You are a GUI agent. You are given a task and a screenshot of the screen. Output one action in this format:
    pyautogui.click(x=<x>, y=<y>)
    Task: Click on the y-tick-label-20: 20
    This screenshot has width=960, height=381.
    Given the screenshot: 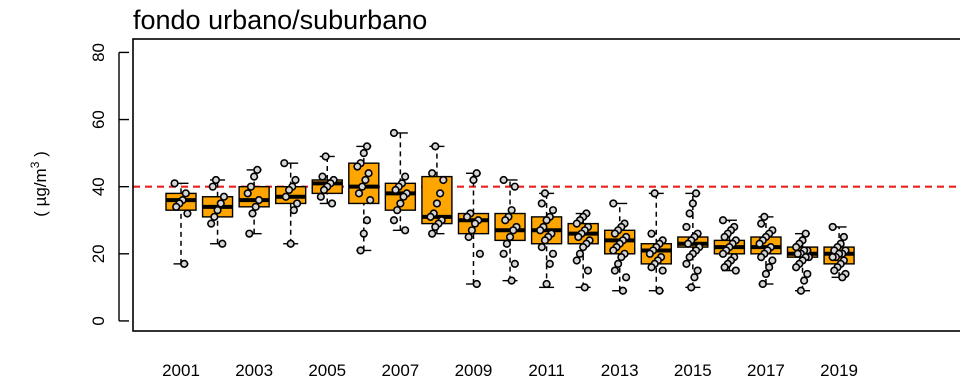 What is the action you would take?
    pyautogui.click(x=98, y=253)
    